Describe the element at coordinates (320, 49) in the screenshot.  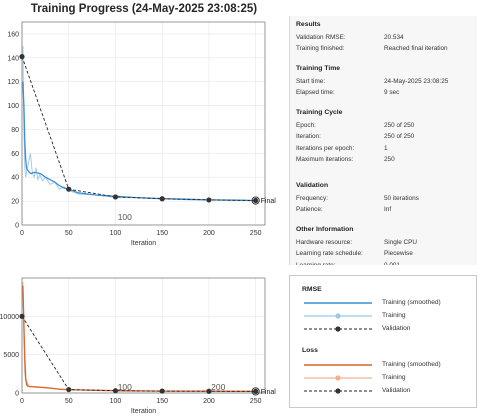
I see `info-key: Training finished:` at that location.